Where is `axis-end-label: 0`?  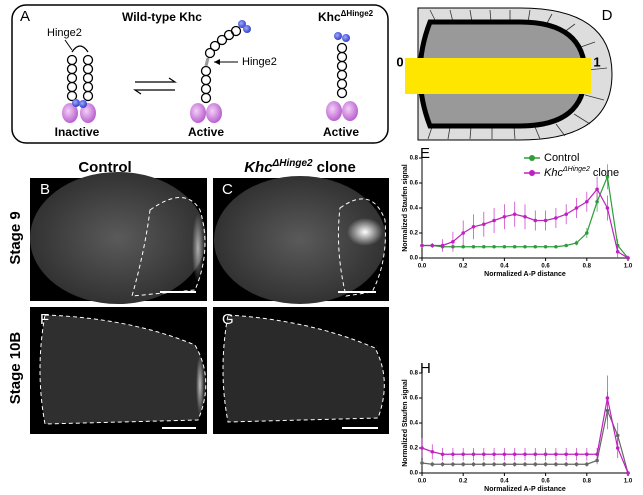 axis-end-label: 0 is located at coordinates (399, 61).